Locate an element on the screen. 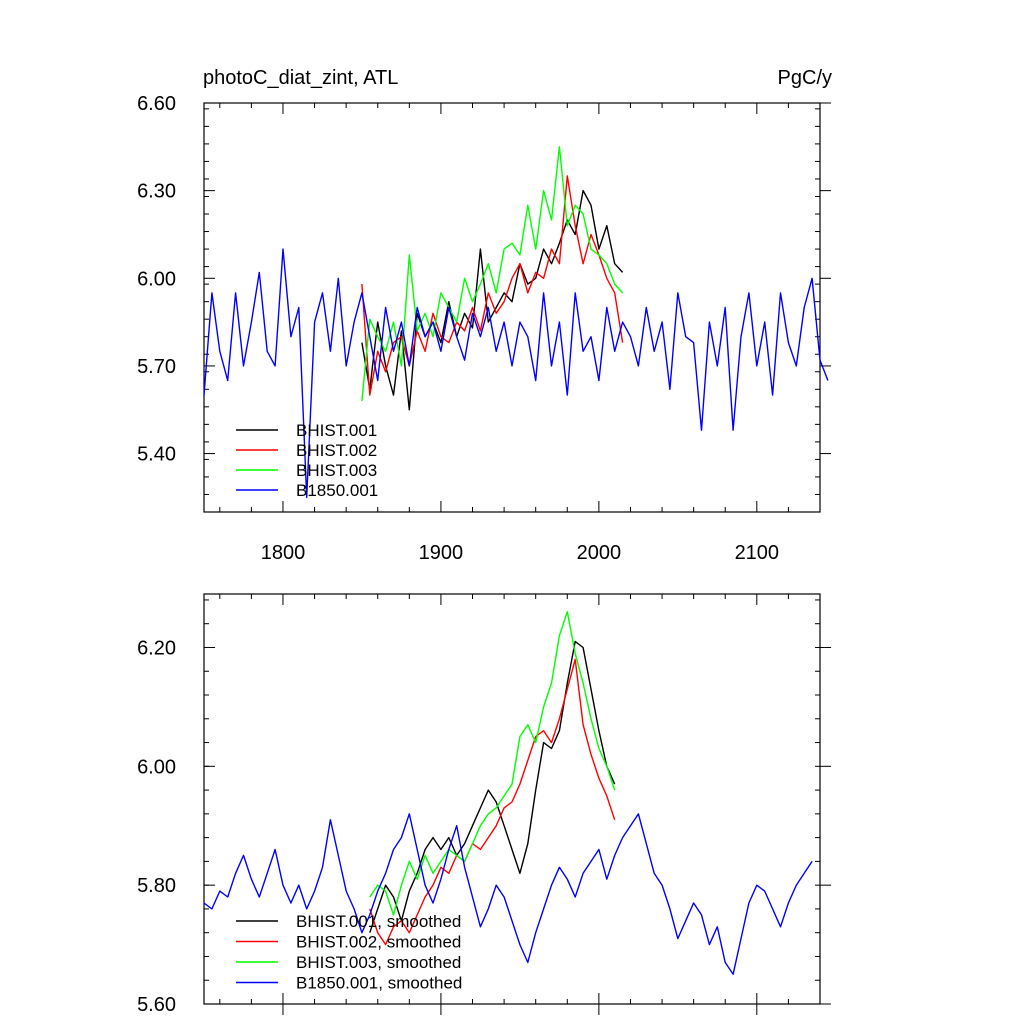 This screenshot has height=1024, width=1024. x-tick-label: 2000 is located at coordinates (599, 553).